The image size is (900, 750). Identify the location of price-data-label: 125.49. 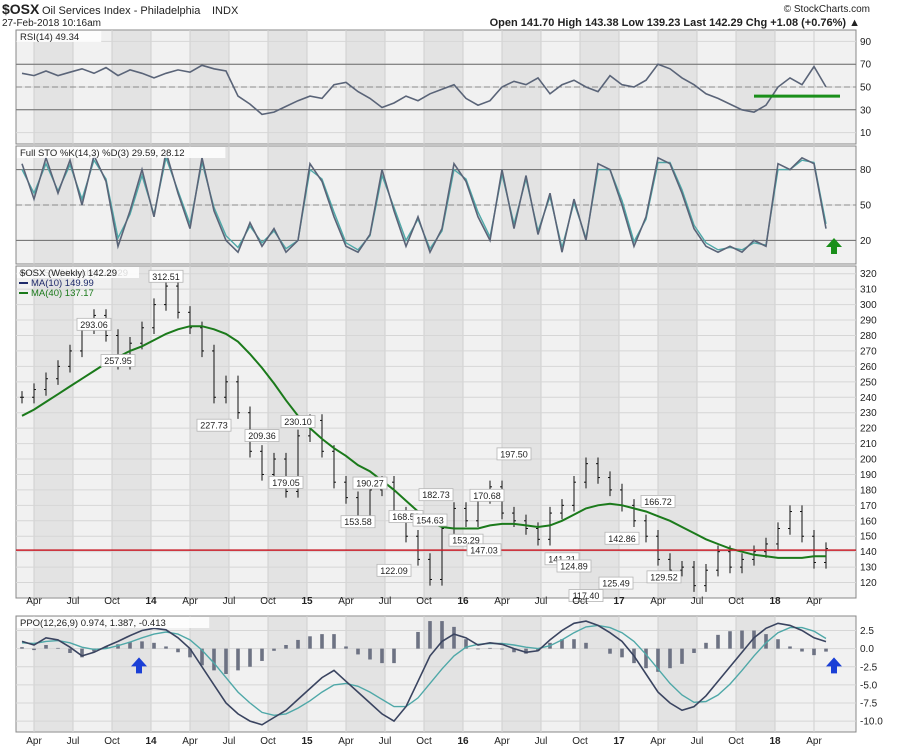
(616, 584).